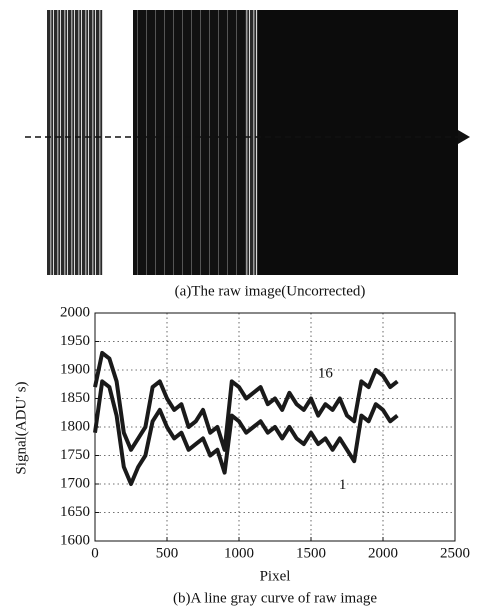 The image size is (477, 612). Describe the element at coordinates (455, 553) in the screenshot. I see `x-tick-label: 2500` at that location.